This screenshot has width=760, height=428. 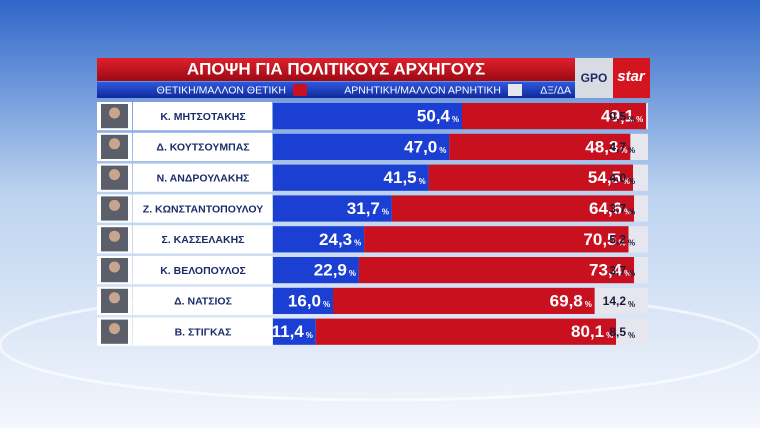 What do you see at coordinates (617, 178) in the screenshot?
I see `value-label: 4,0` at bounding box center [617, 178].